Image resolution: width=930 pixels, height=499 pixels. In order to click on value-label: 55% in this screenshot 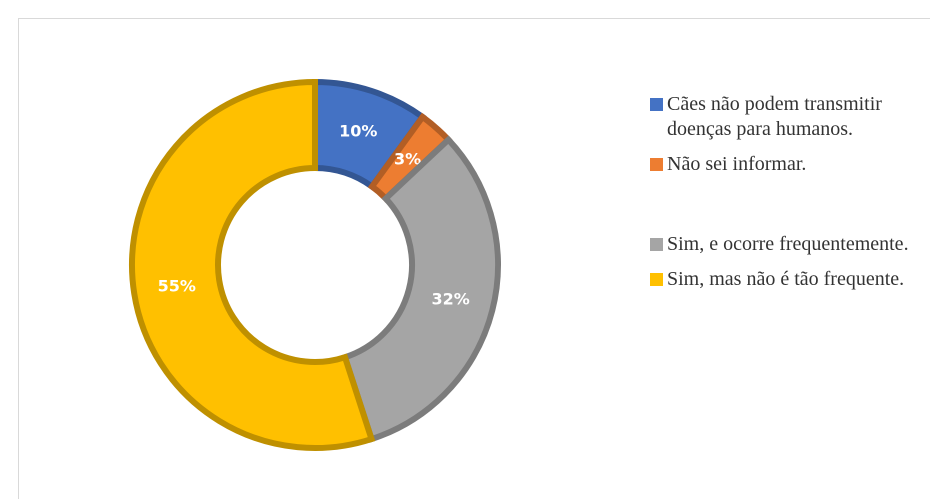, I will do `click(177, 285)`.